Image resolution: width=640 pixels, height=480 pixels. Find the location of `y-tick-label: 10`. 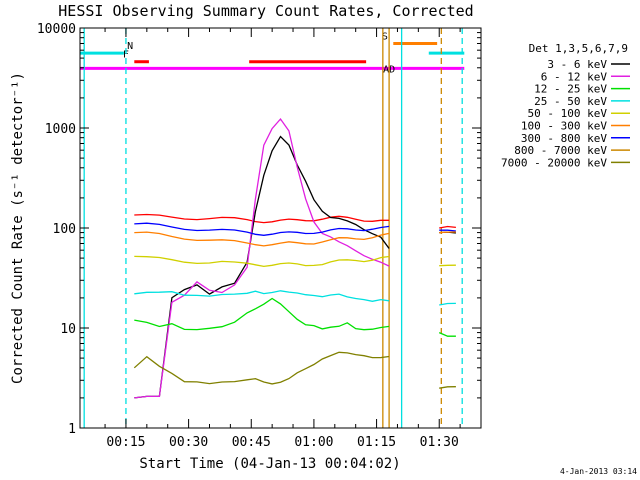

y-tick-label: 10 is located at coordinates (68, 329).